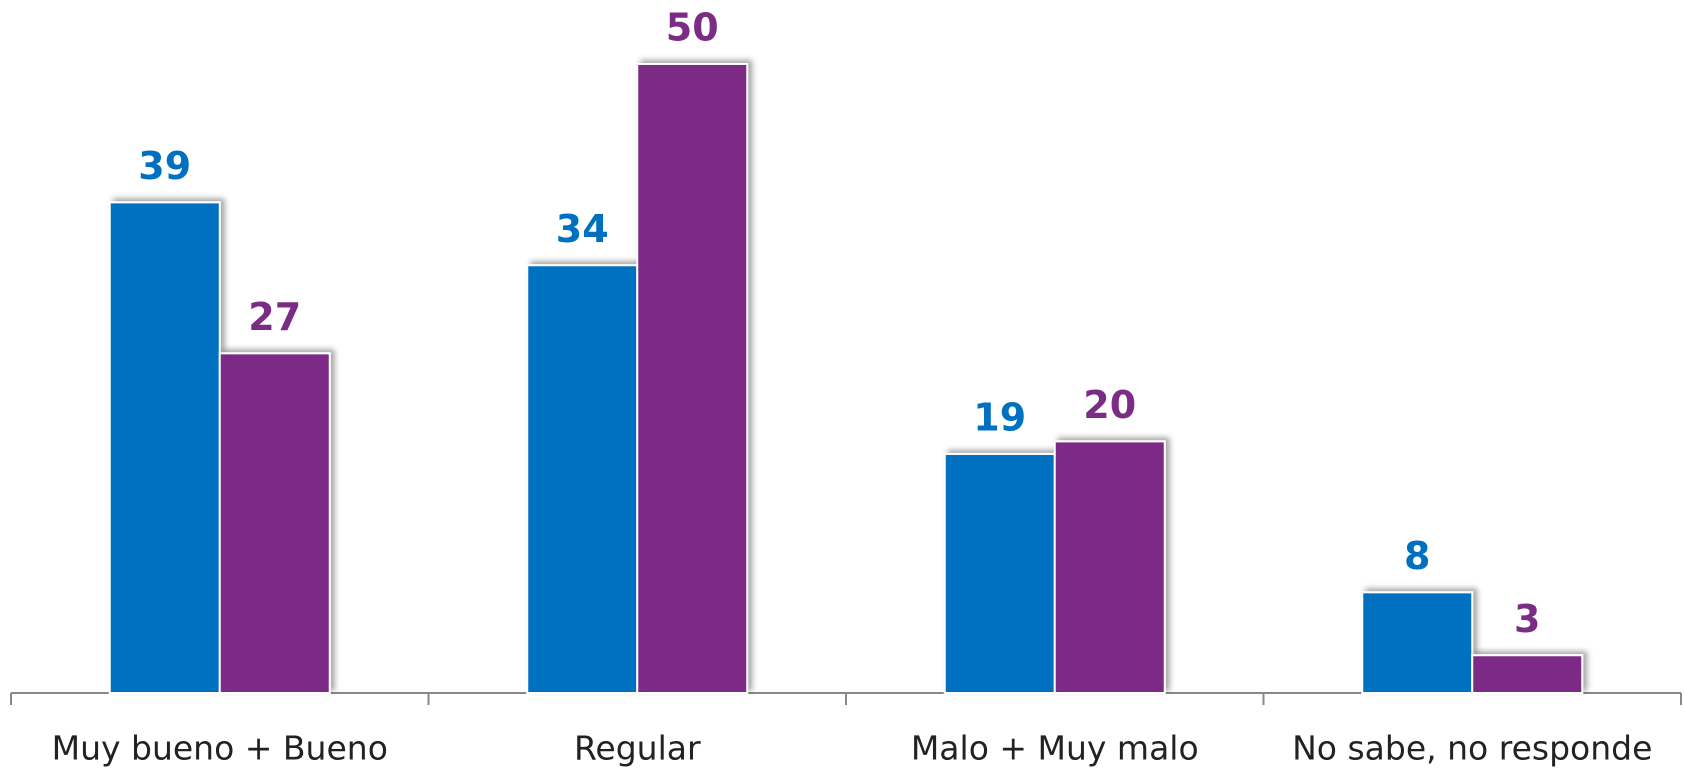  Describe the element at coordinates (692, 28) in the screenshot. I see `value-label: 50` at that location.